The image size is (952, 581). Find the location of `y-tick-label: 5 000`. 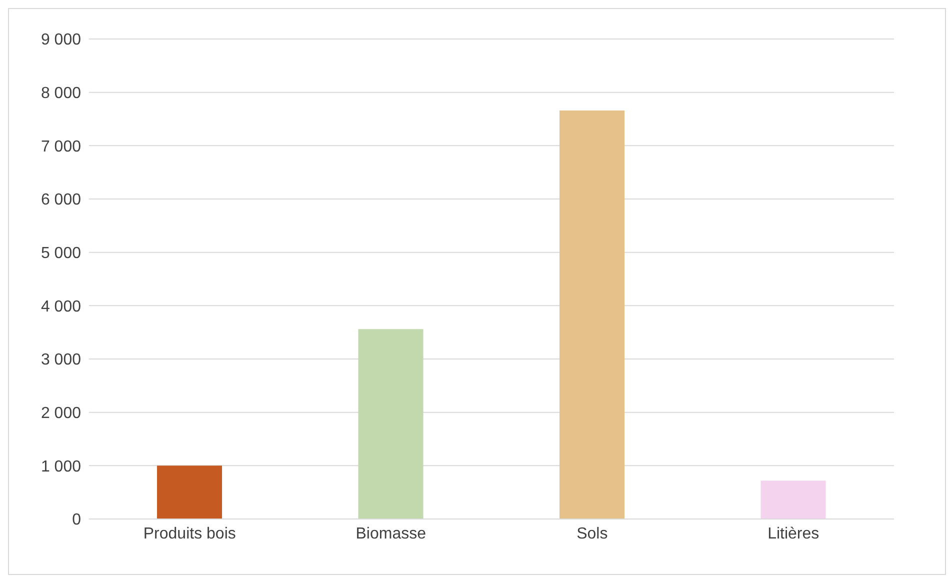

y-tick-label: 5 000 is located at coordinates (61, 253).